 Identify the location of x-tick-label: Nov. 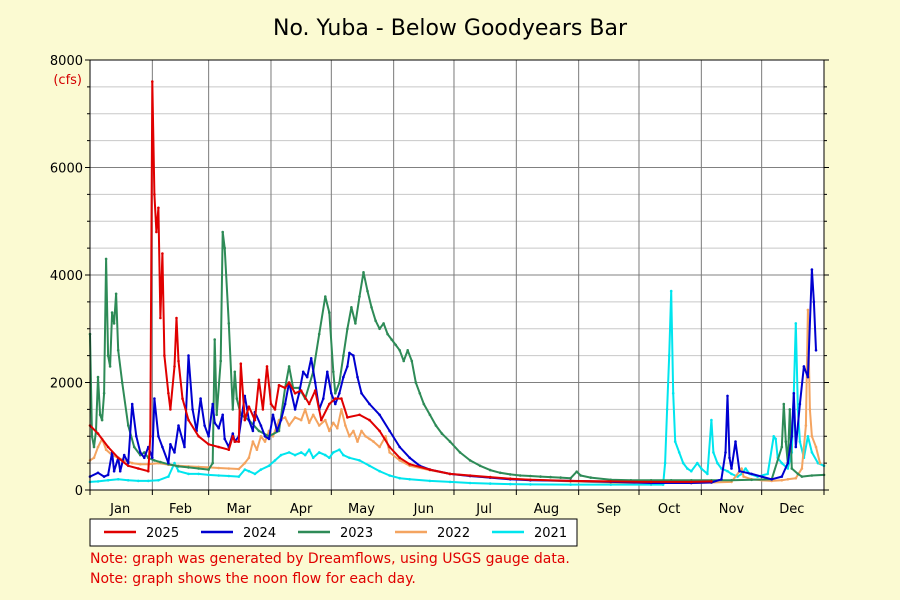
(732, 509).